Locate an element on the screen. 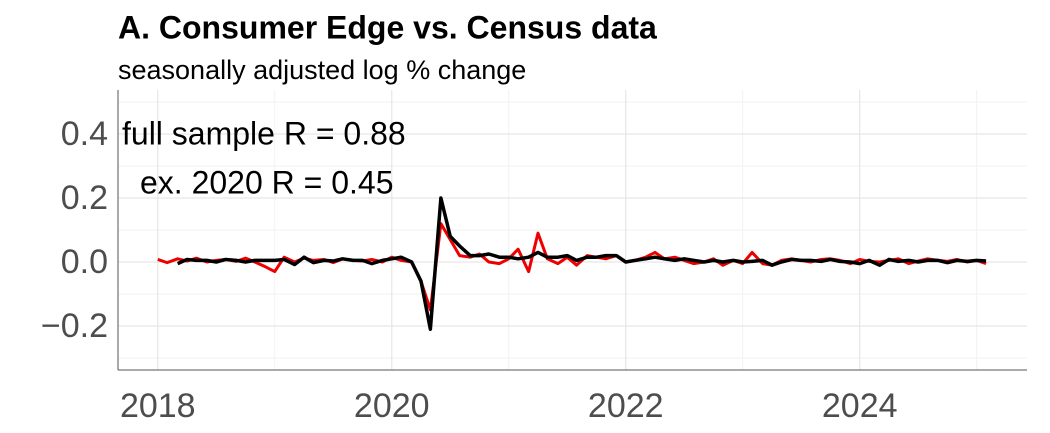  x-tick-label: 2024 is located at coordinates (860, 406).